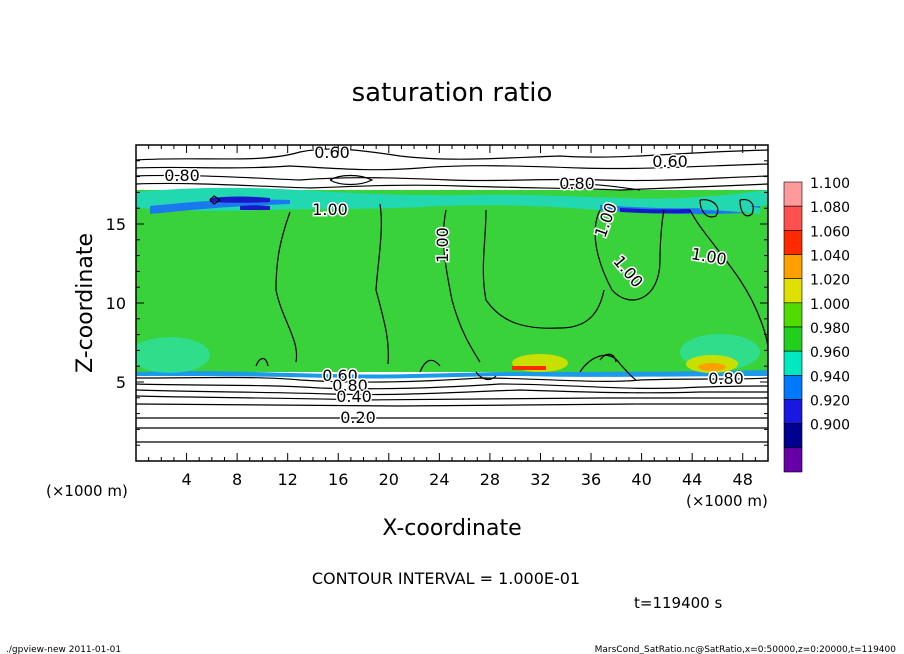 The height and width of the screenshot is (654, 904). Describe the element at coordinates (830, 184) in the screenshot. I see `colorbar-label: 1.100` at that location.